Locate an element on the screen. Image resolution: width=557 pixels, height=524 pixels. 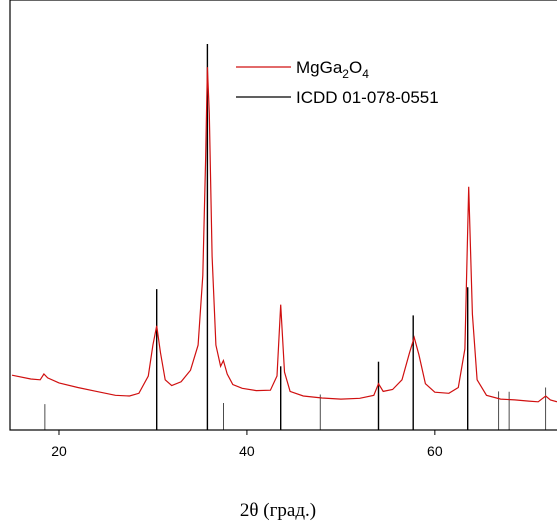
legend: MgGa2O4 ICDD 01-078-0551 is located at coordinates (337, 82).